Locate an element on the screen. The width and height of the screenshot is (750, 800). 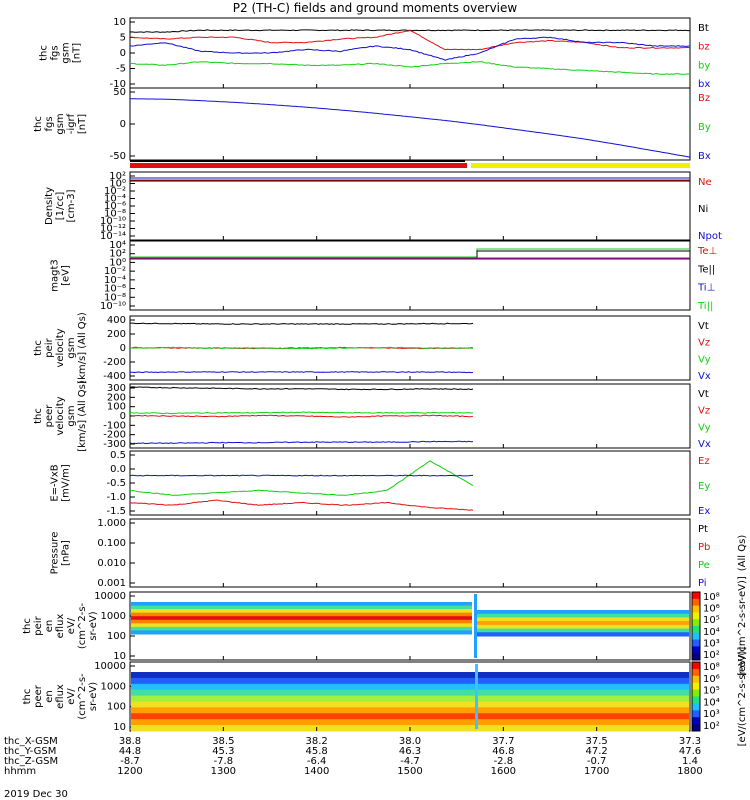
y-tick-label: 10⁻⁶ is located at coordinates (115, 289).